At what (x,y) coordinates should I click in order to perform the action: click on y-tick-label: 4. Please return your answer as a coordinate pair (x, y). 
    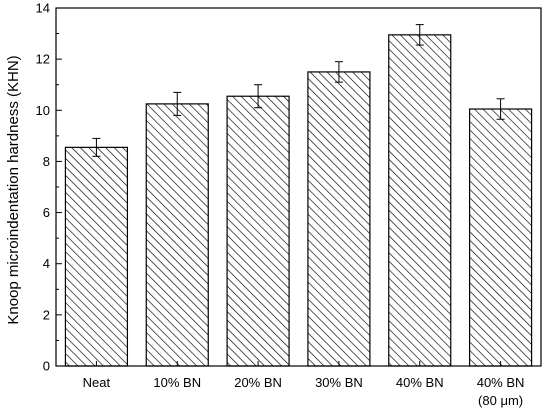
    Looking at the image, I should click on (46, 263).